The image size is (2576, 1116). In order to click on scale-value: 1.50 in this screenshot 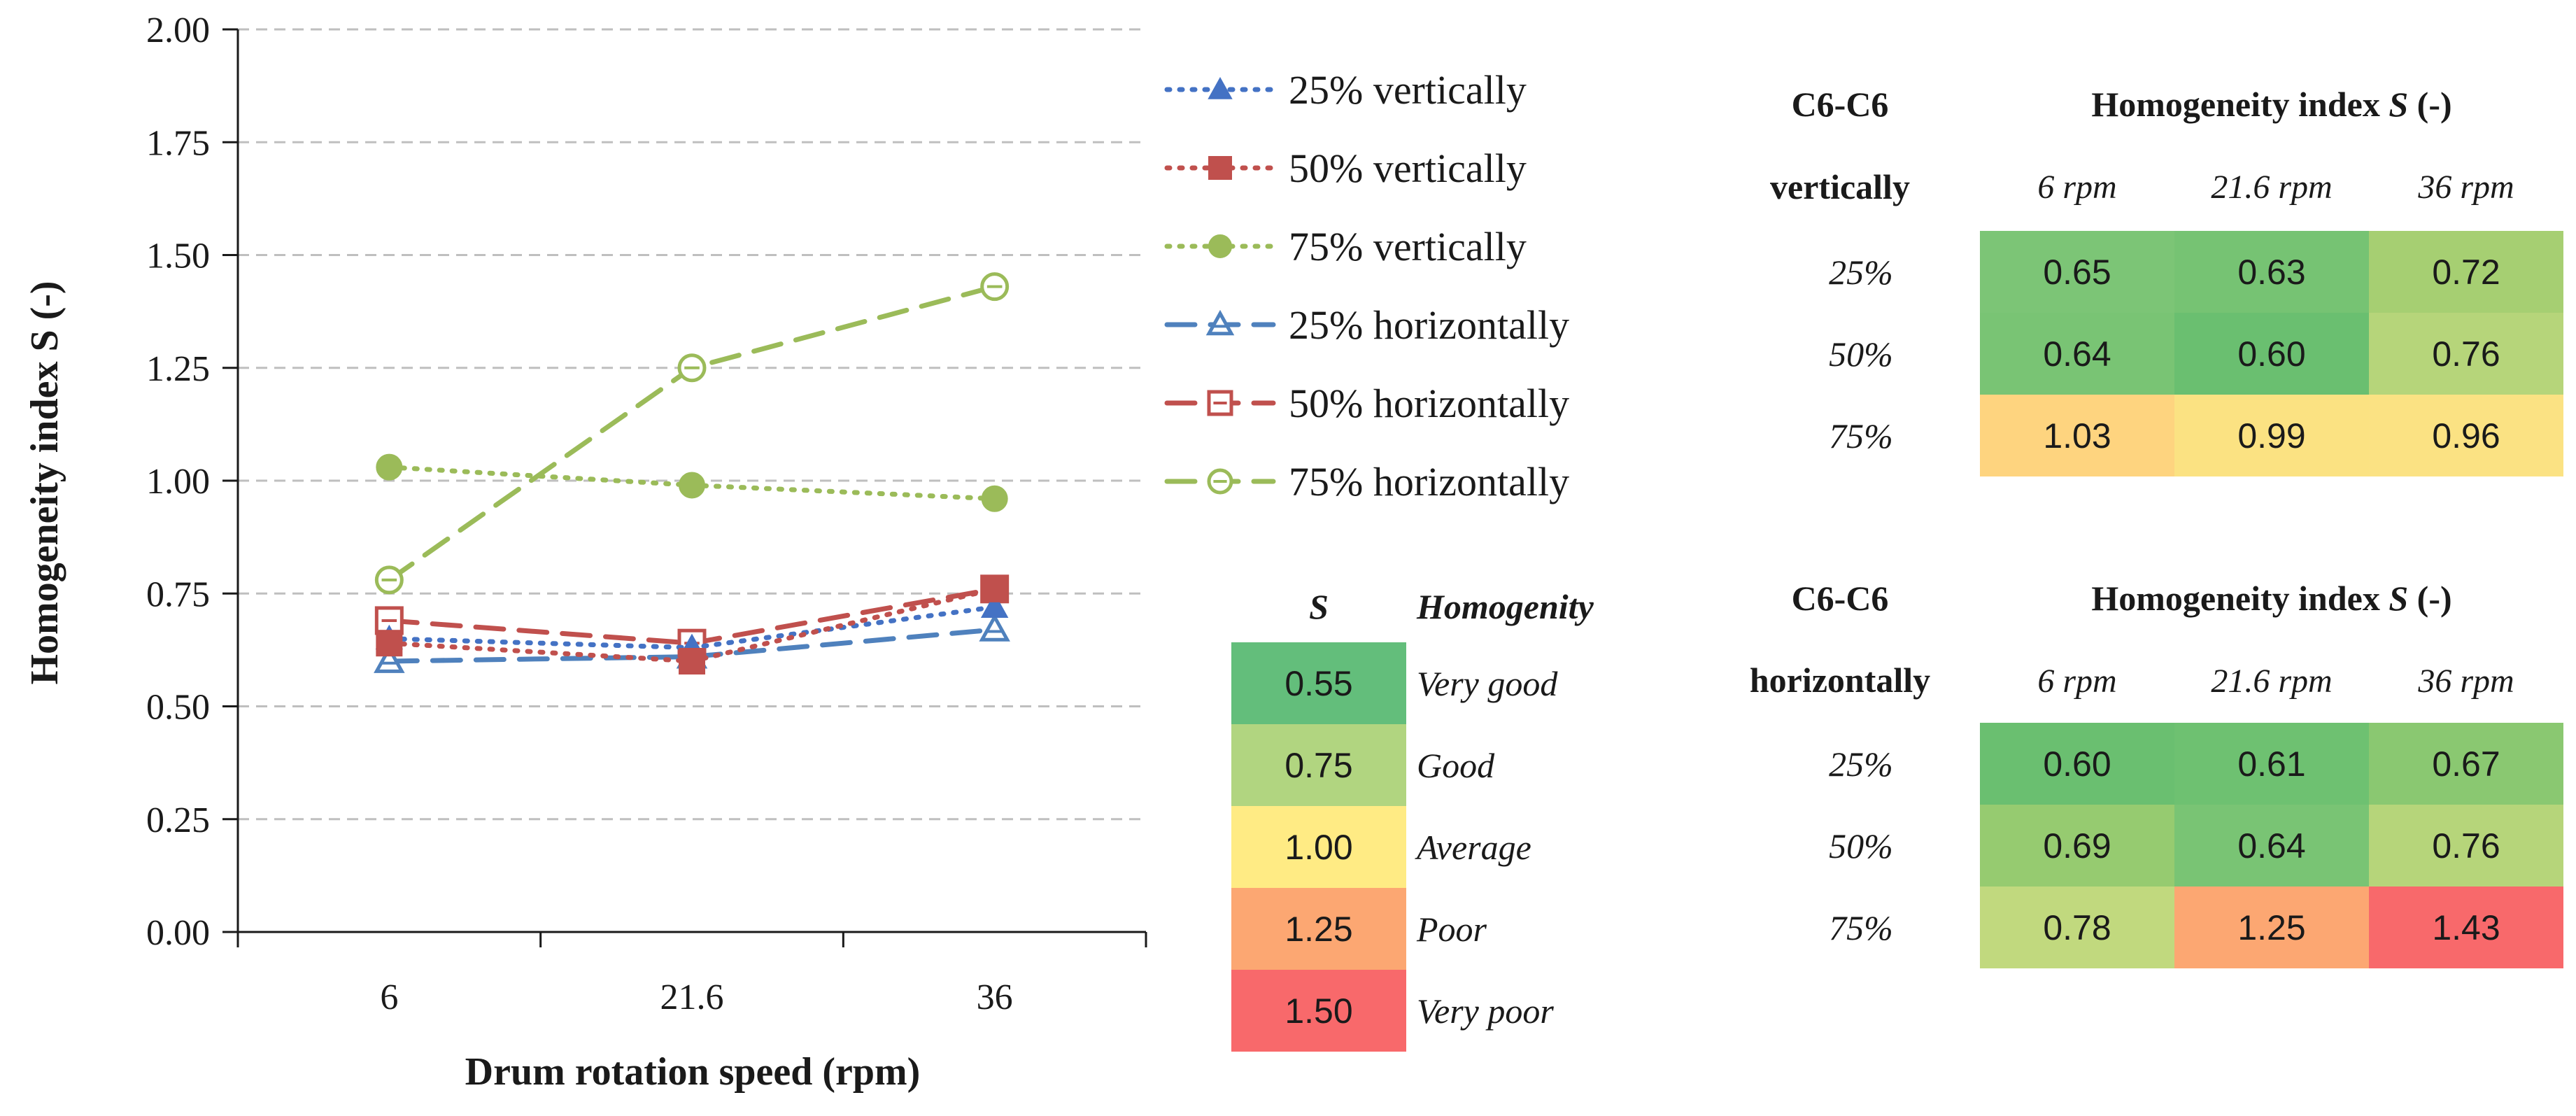, I will do `click(1318, 1011)`.